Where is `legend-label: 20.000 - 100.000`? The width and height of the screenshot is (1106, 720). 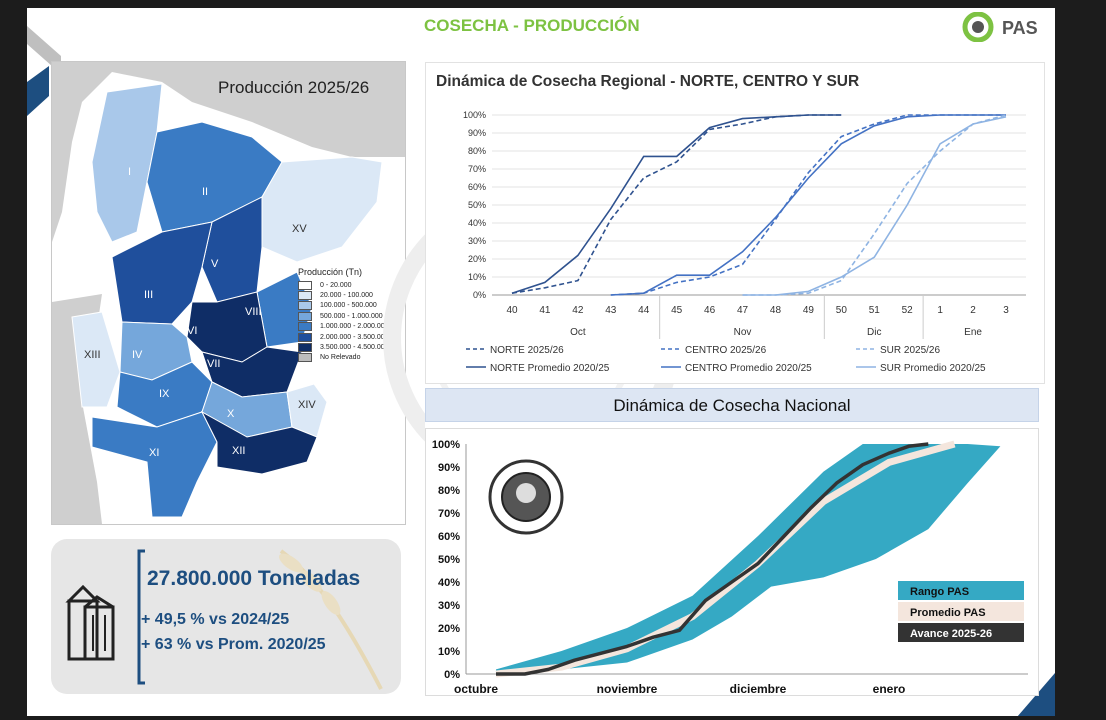
legend-label: 20.000 - 100.000 is located at coordinates (346, 296).